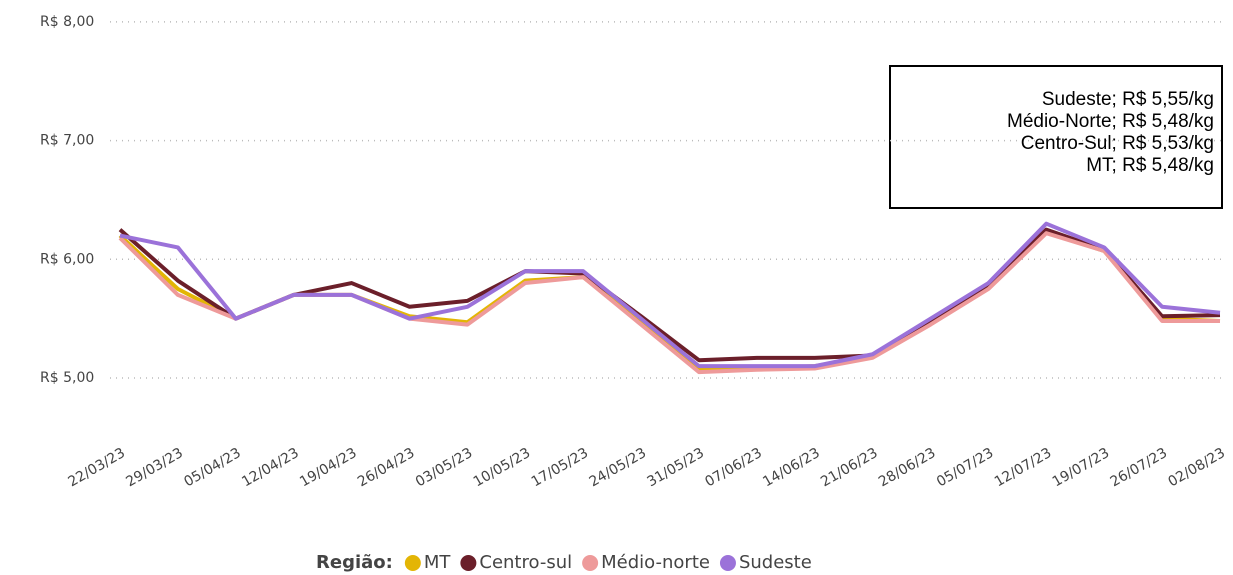 This screenshot has height=575, width=1233. What do you see at coordinates (154, 467) in the screenshot?
I see `x-tick-label: 29/03/23` at bounding box center [154, 467].